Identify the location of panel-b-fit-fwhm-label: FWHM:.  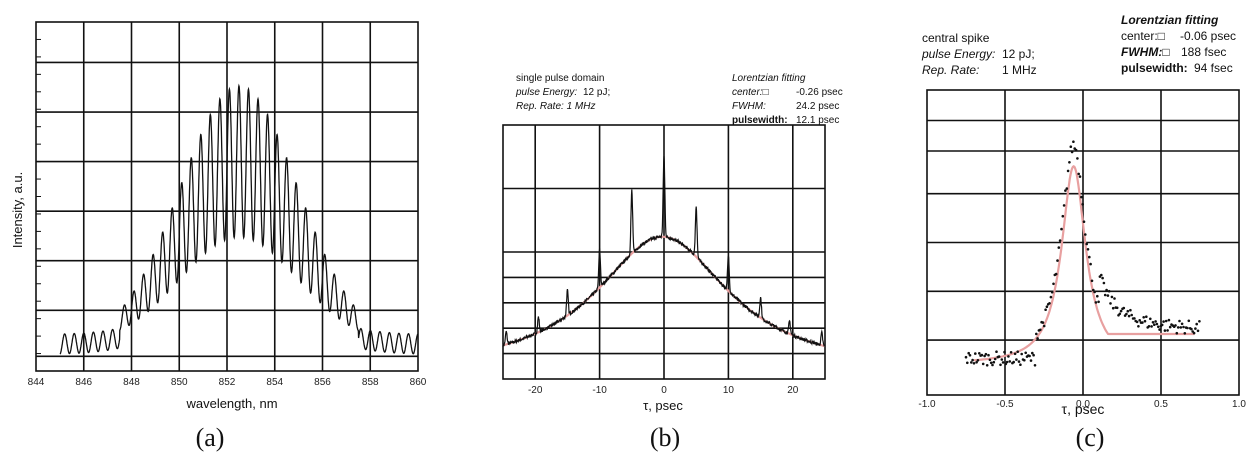
(749, 106).